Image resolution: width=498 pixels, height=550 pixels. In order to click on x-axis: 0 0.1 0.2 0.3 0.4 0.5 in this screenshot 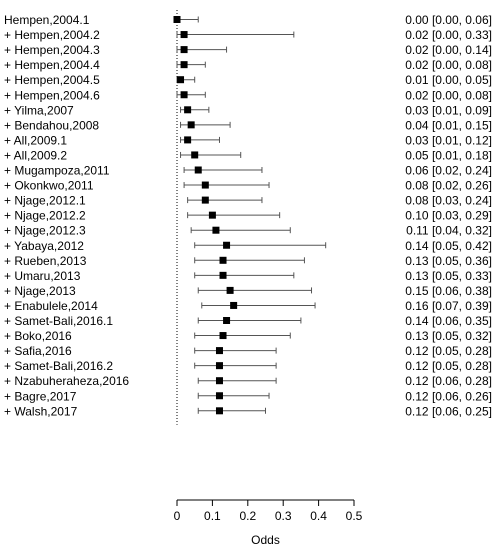, I will do `click(268, 511)`.